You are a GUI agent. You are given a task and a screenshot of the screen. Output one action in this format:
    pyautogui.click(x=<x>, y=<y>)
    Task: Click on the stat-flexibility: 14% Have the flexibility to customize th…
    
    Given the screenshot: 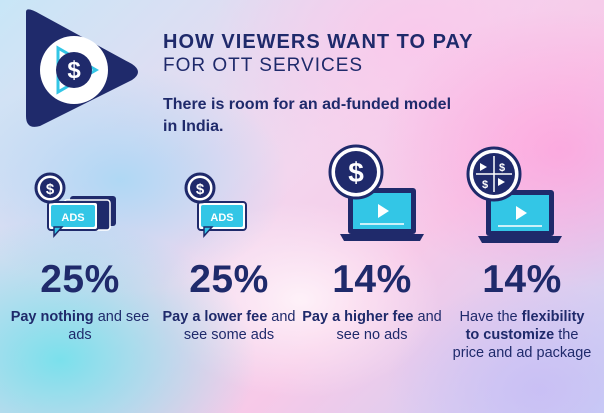 What is the action you would take?
    pyautogui.click(x=522, y=310)
    